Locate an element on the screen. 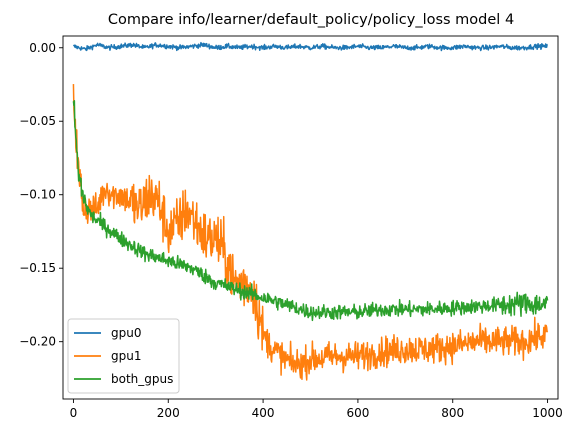 Image resolution: width=568 pixels, height=435 pixels. legend-box is located at coordinates (123, 356).